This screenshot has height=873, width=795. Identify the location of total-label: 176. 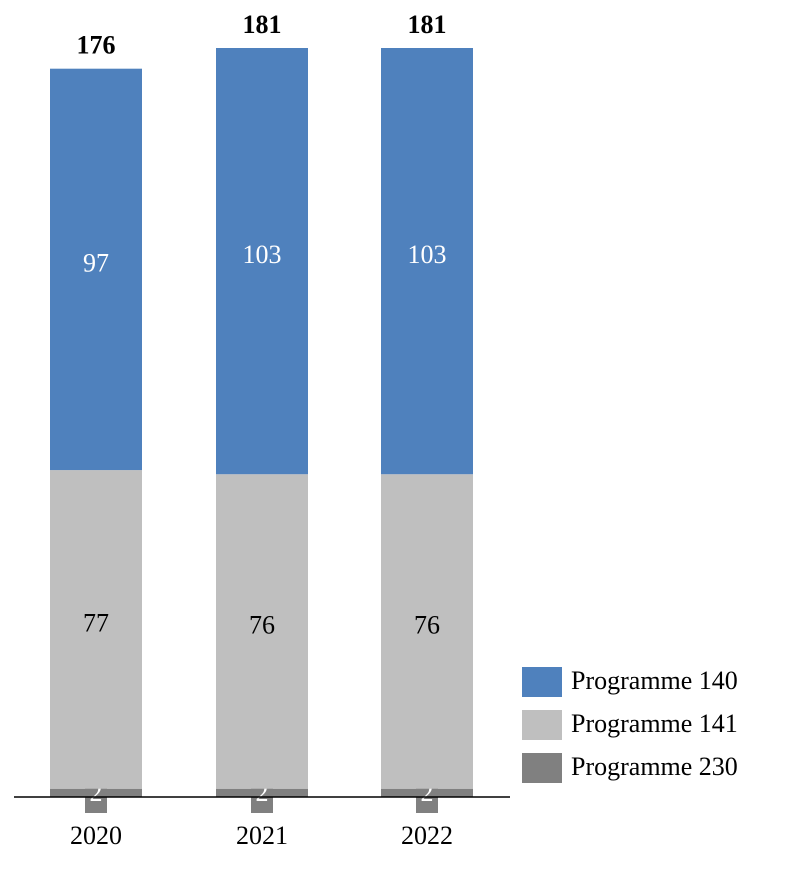
(96, 45).